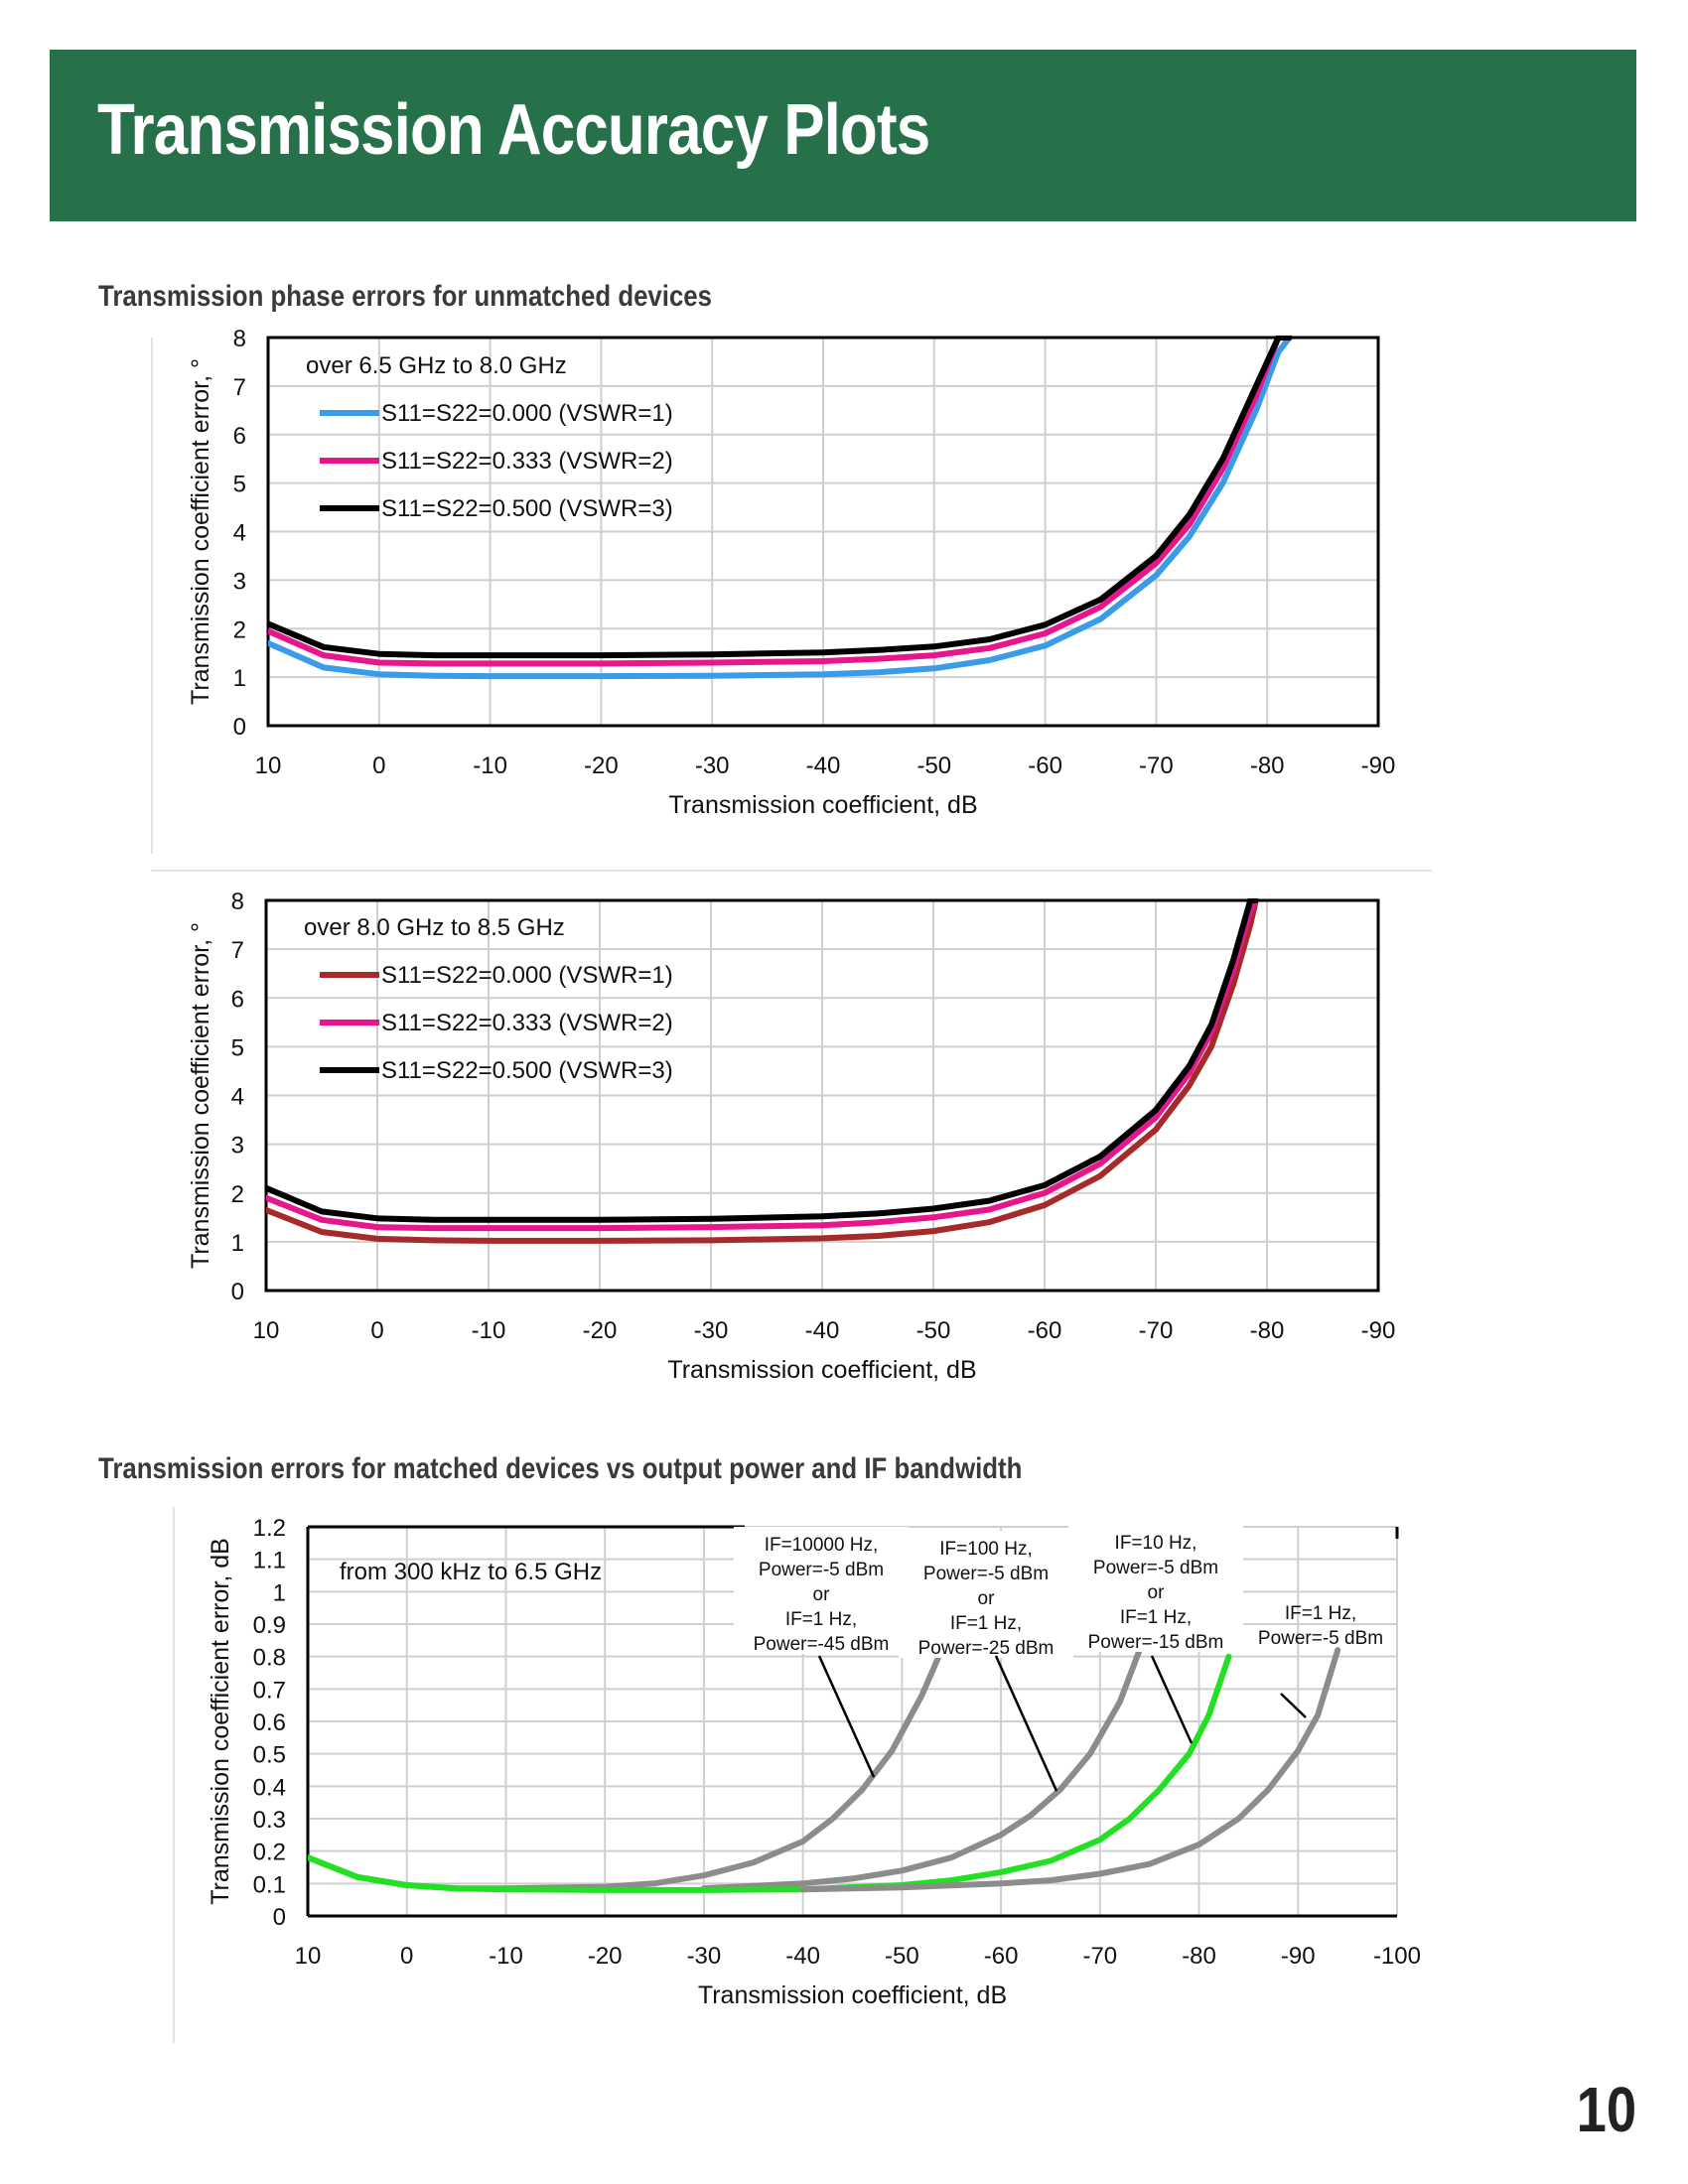  I want to click on chart1-xtick-label: 0, so click(378, 765).